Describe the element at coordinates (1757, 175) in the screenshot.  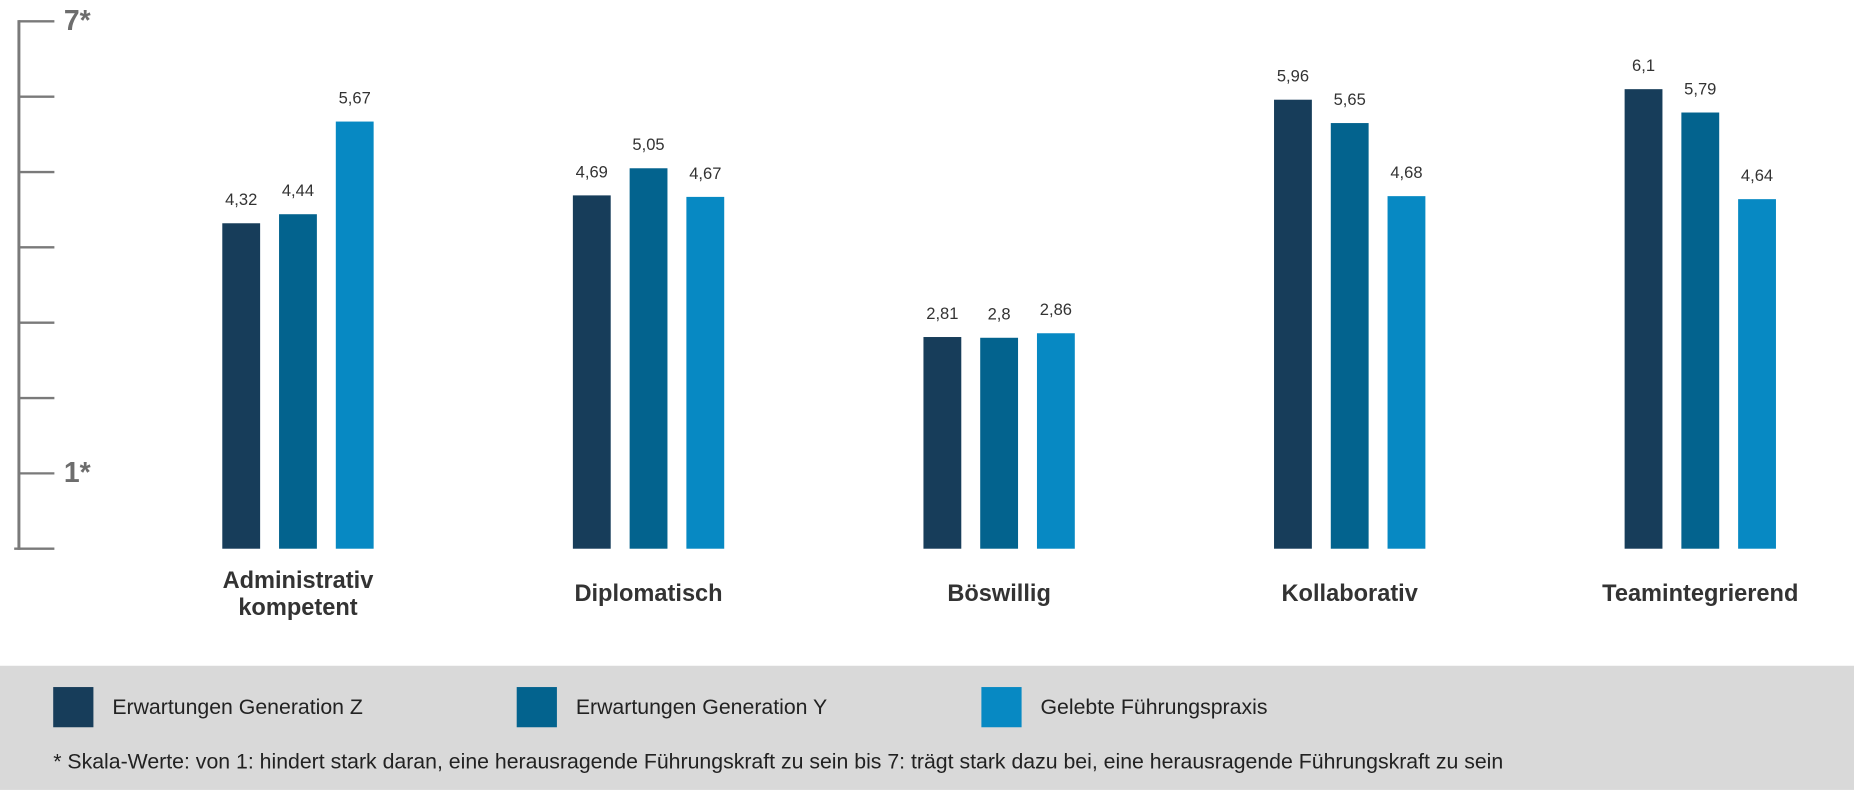
I see `value-label: 4,64` at that location.